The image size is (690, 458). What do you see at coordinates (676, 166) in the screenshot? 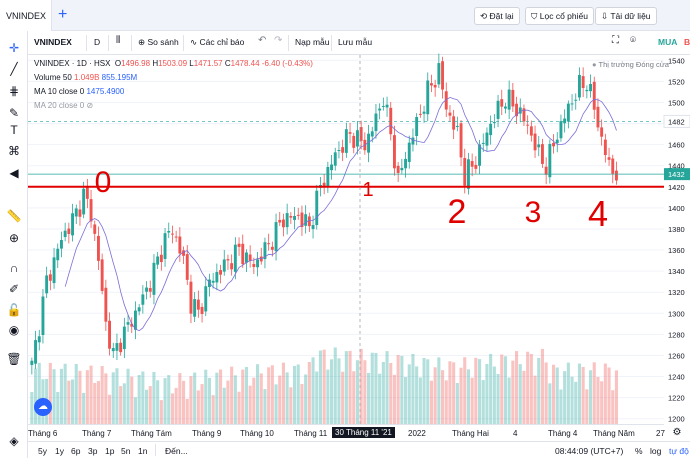
I see `price-tick: 1440` at bounding box center [676, 166].